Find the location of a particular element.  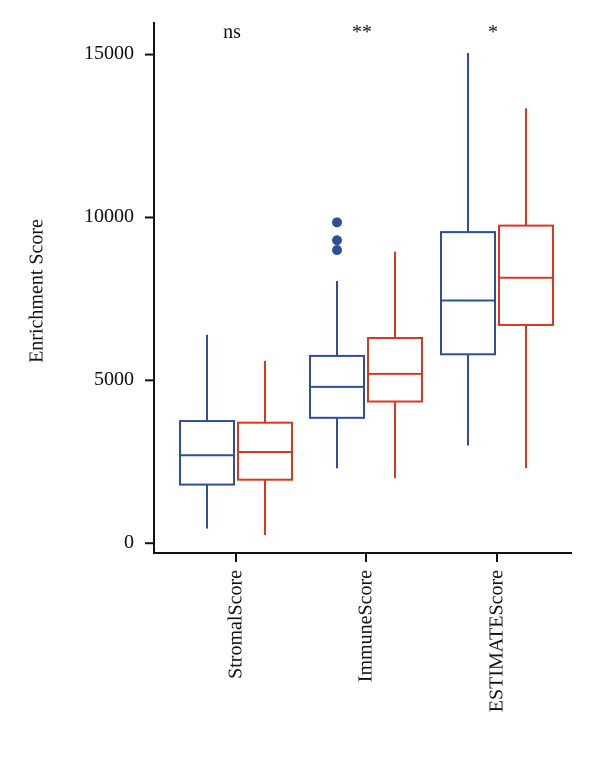

y-tick-label: 5000 is located at coordinates (114, 379).